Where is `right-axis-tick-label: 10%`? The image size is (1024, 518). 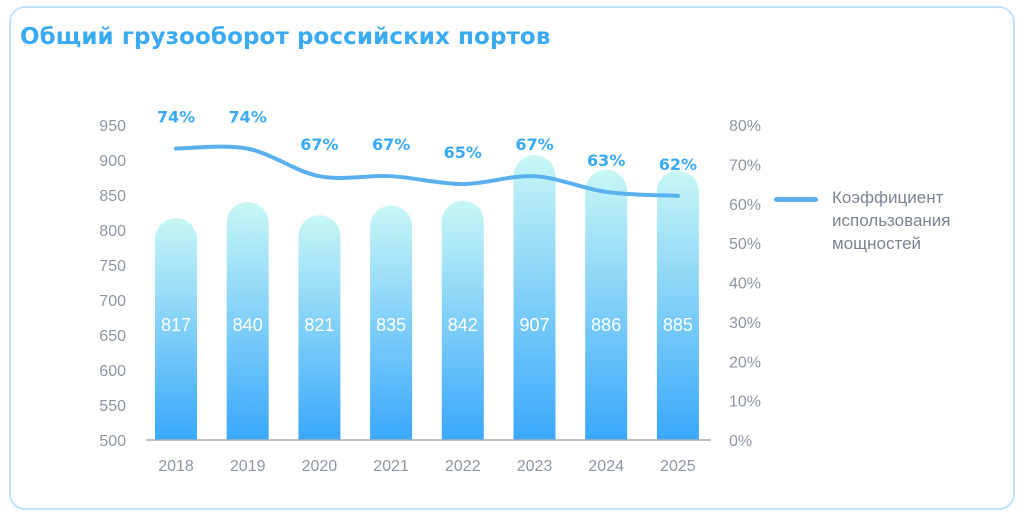
right-axis-tick-label: 10% is located at coordinates (745, 402).